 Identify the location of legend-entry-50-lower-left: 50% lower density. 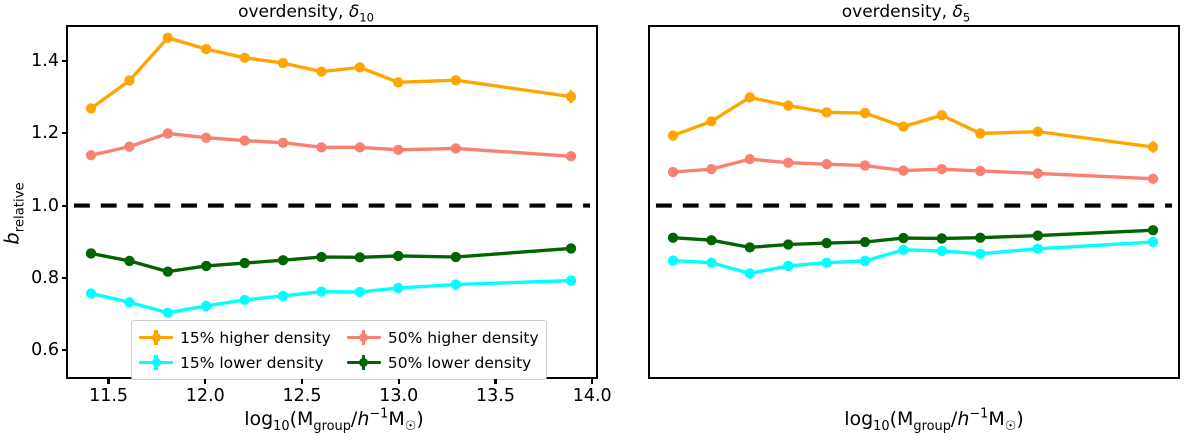
(442, 362).